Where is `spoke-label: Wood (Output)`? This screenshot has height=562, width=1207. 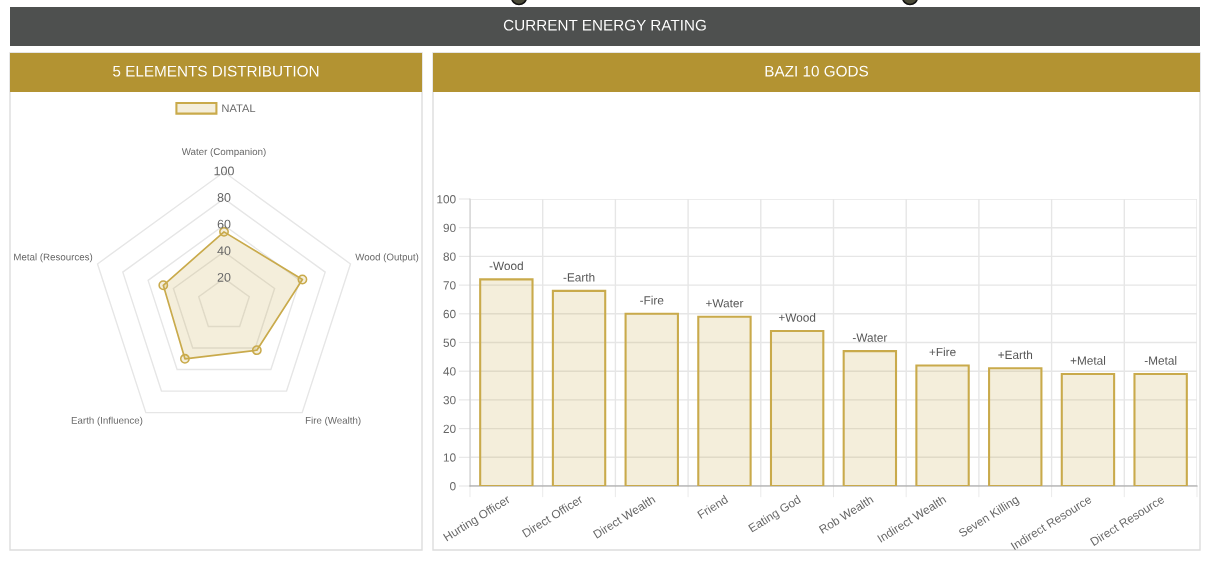
spoke-label: Wood (Output) is located at coordinates (387, 258).